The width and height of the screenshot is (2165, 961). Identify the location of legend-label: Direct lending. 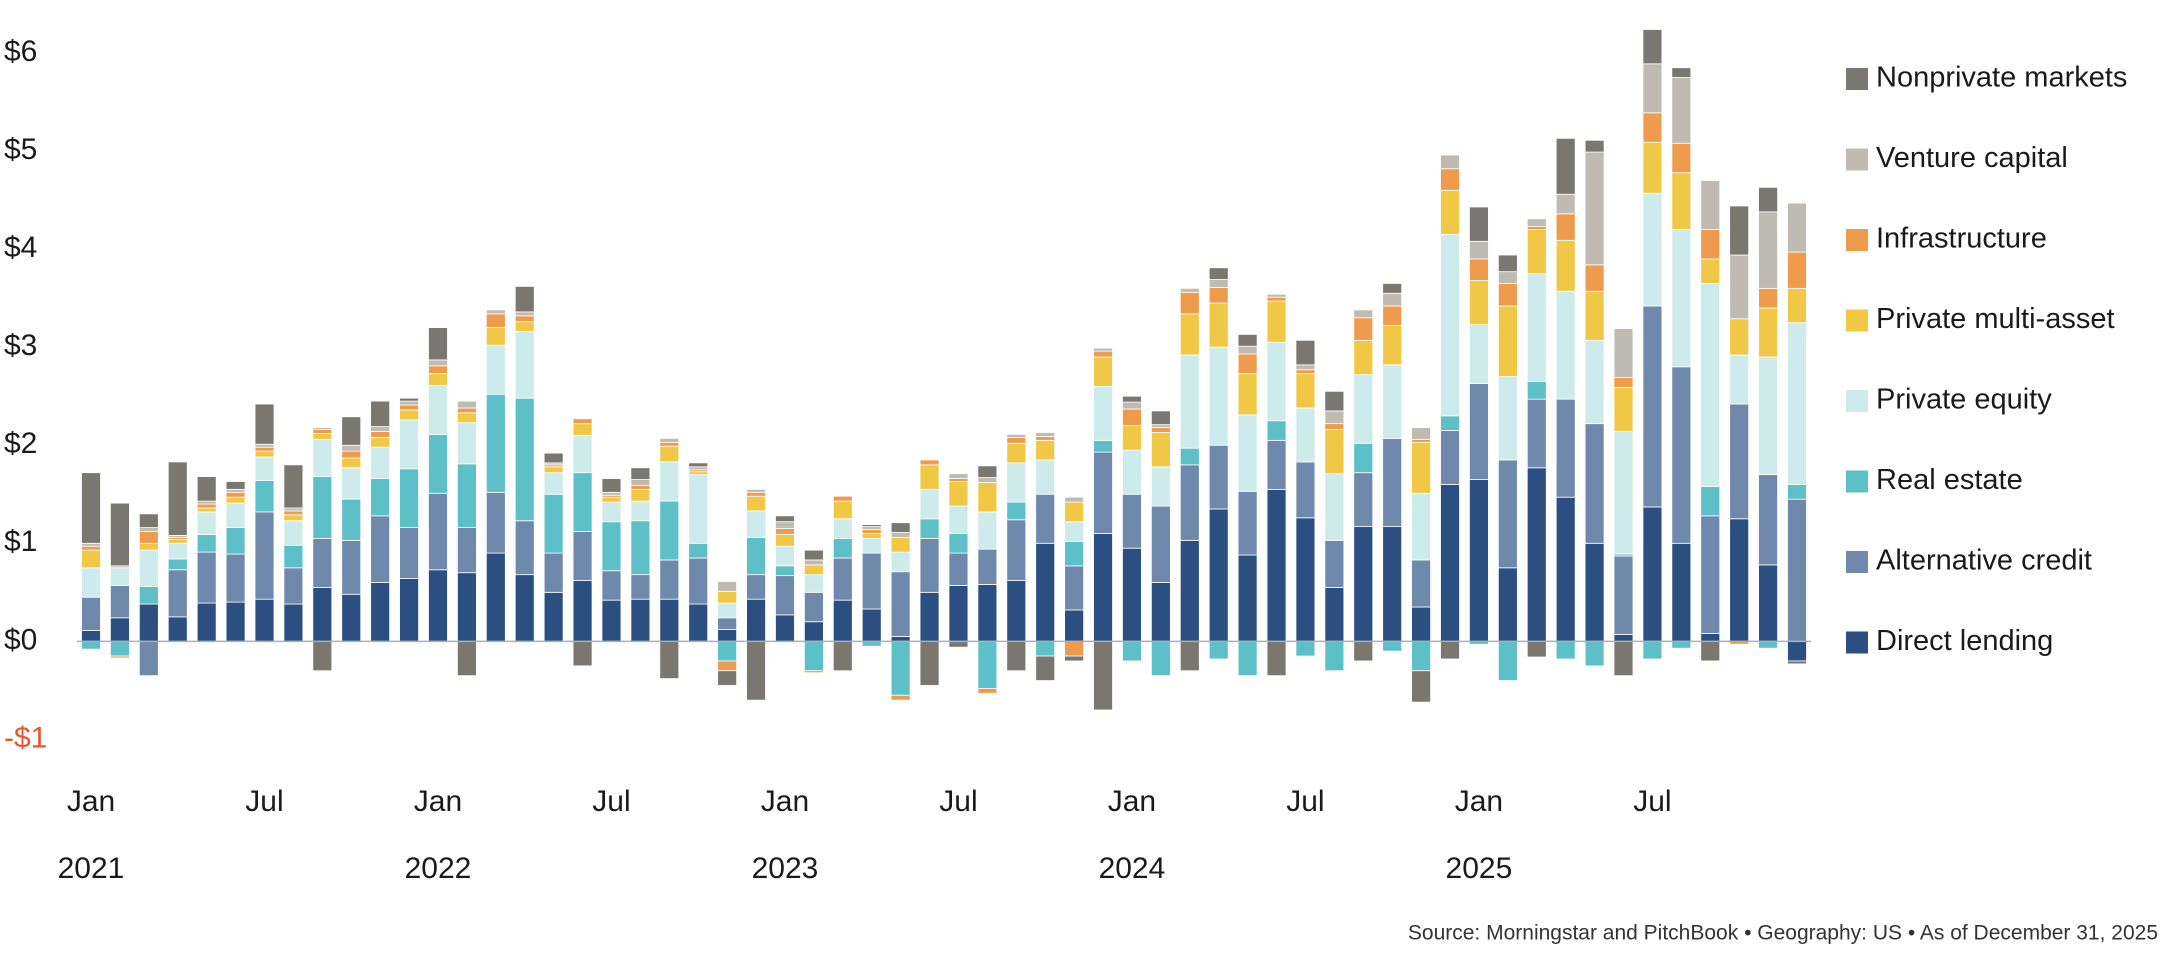
(1964, 641).